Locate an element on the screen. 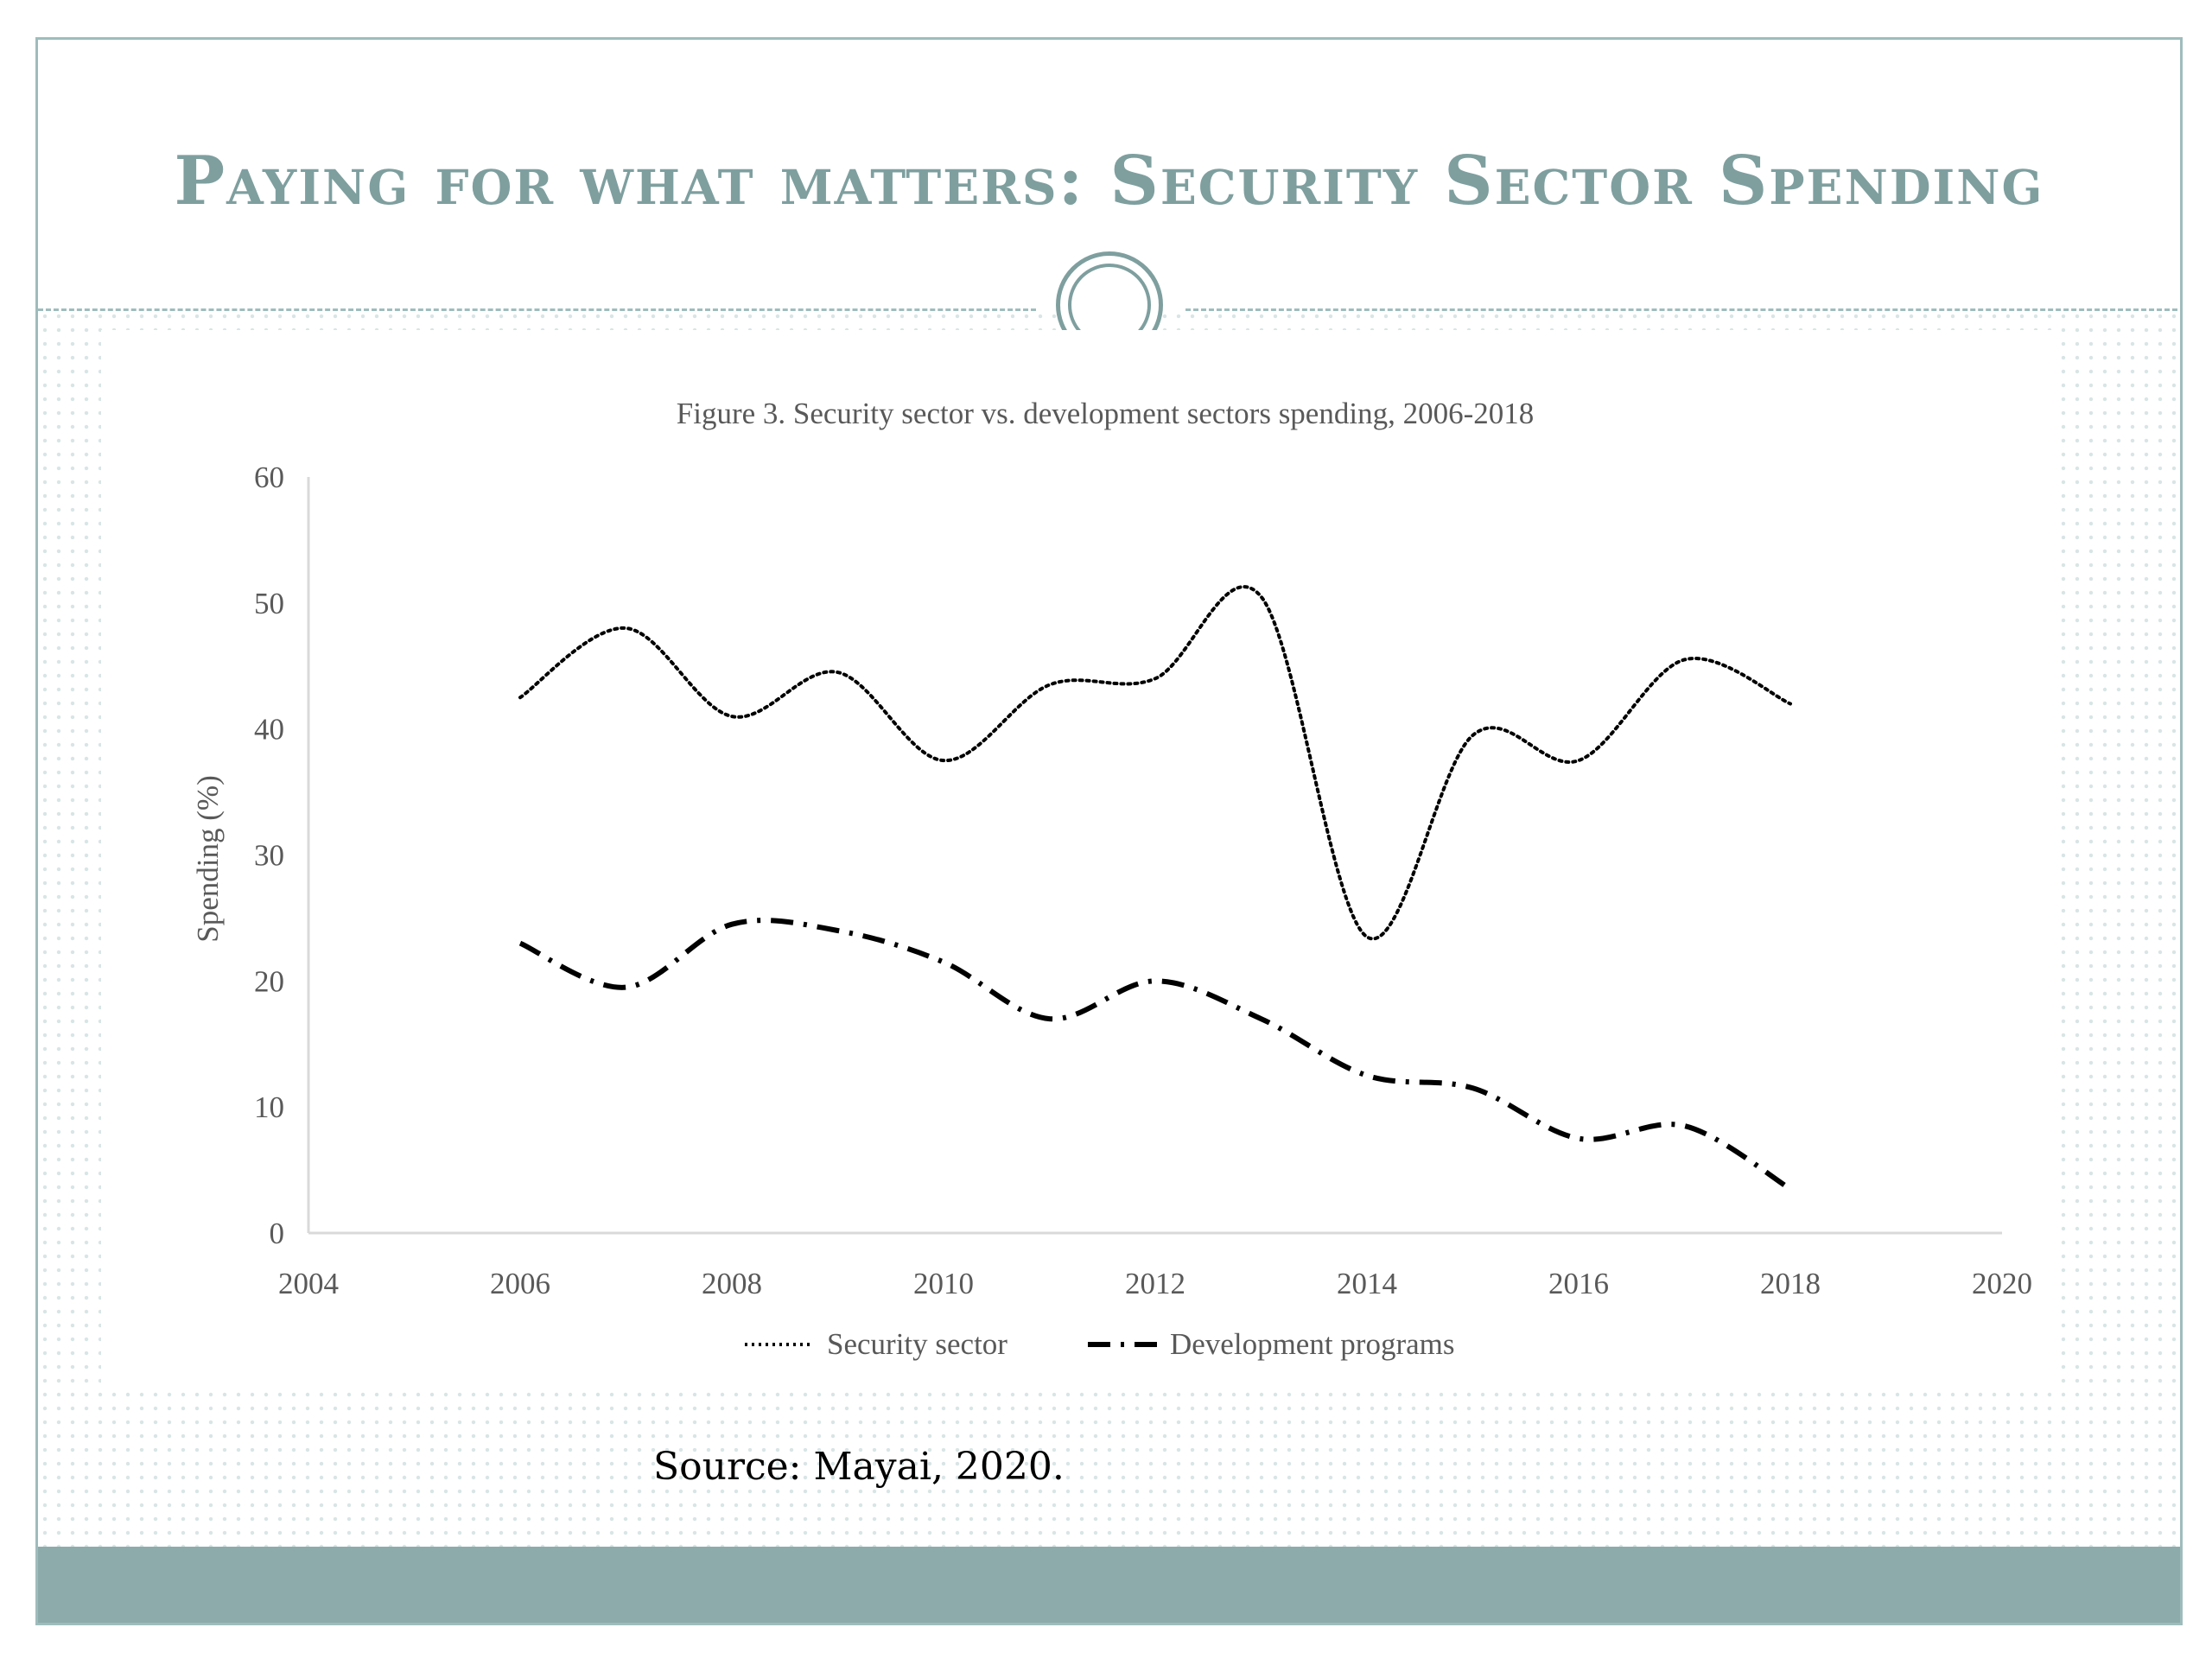 This screenshot has height=1659, width=2212. footer-band is located at coordinates (1109, 1585).